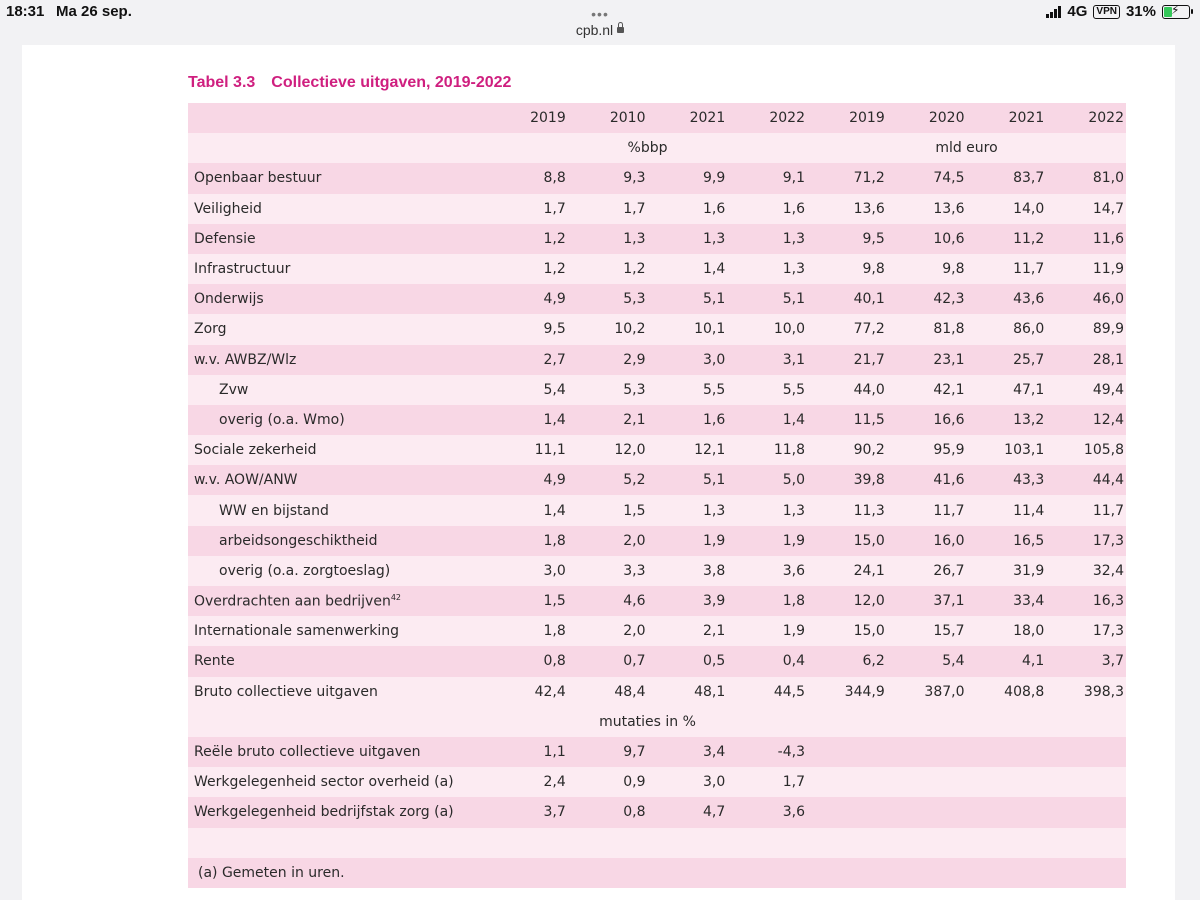  I want to click on row-label: Bruto collectieve uitgaven, so click(338, 692).